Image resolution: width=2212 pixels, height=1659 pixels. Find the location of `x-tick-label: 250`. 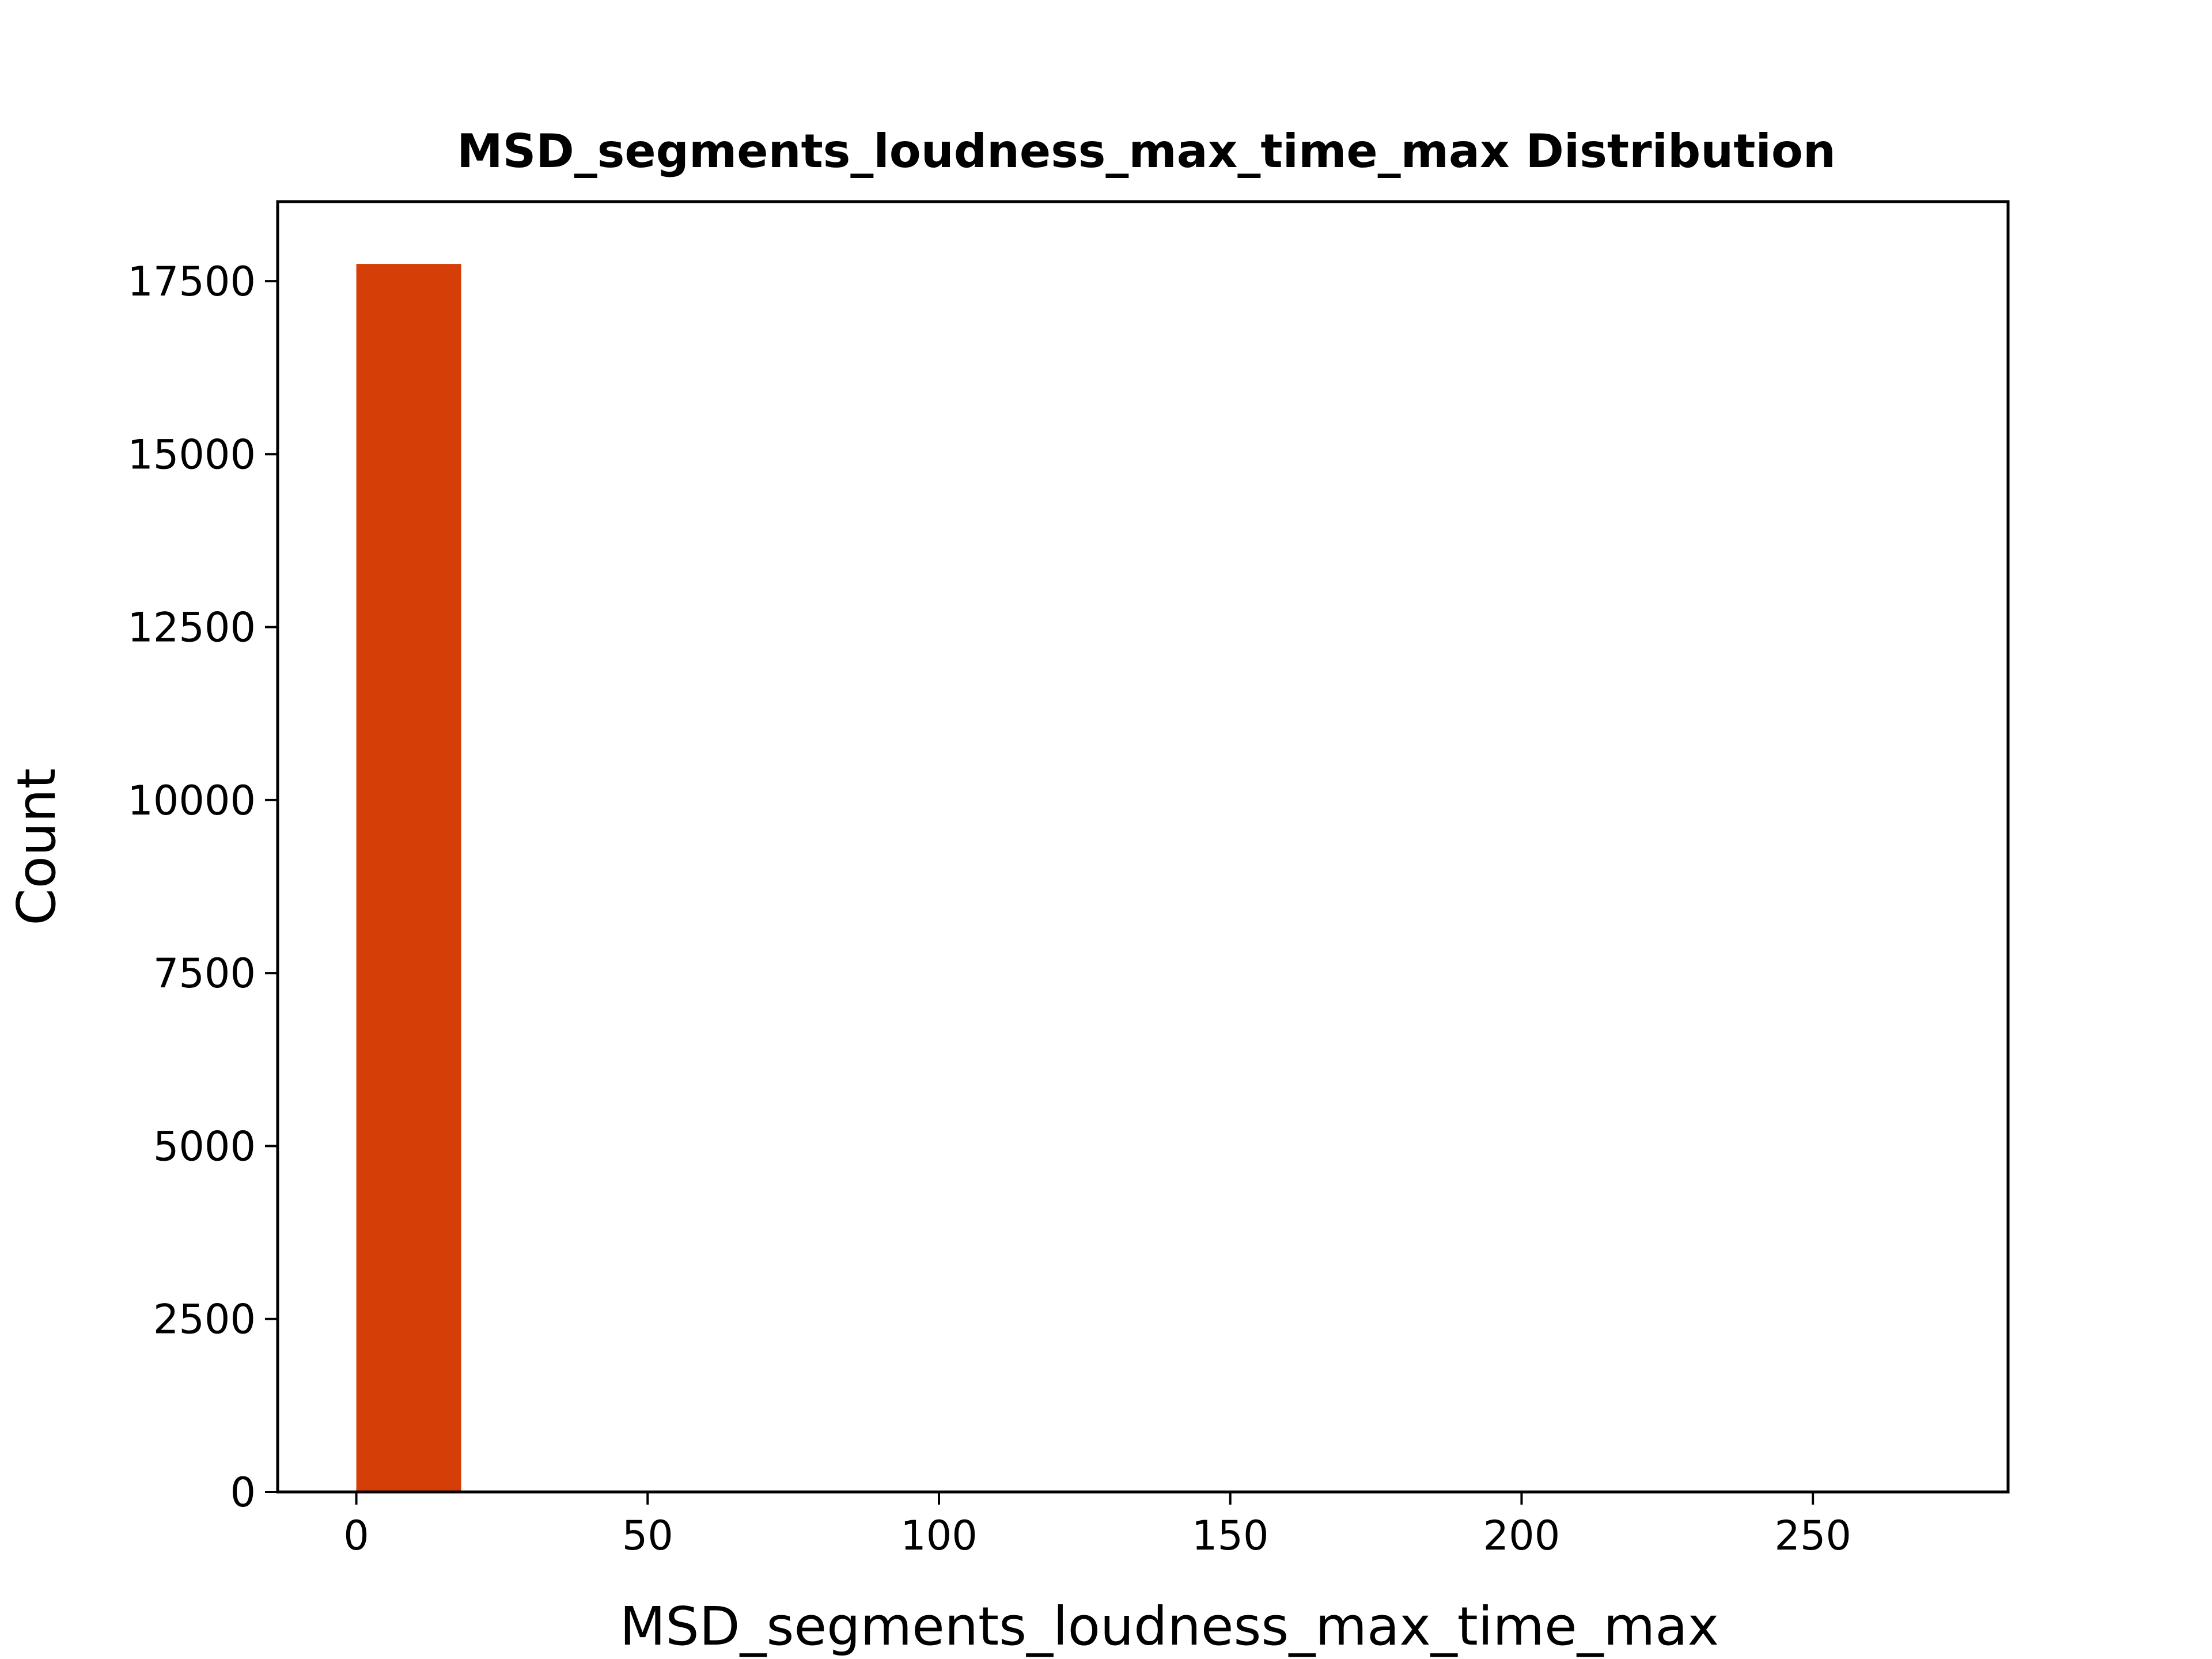

x-tick-label: 250 is located at coordinates (1812, 1535).